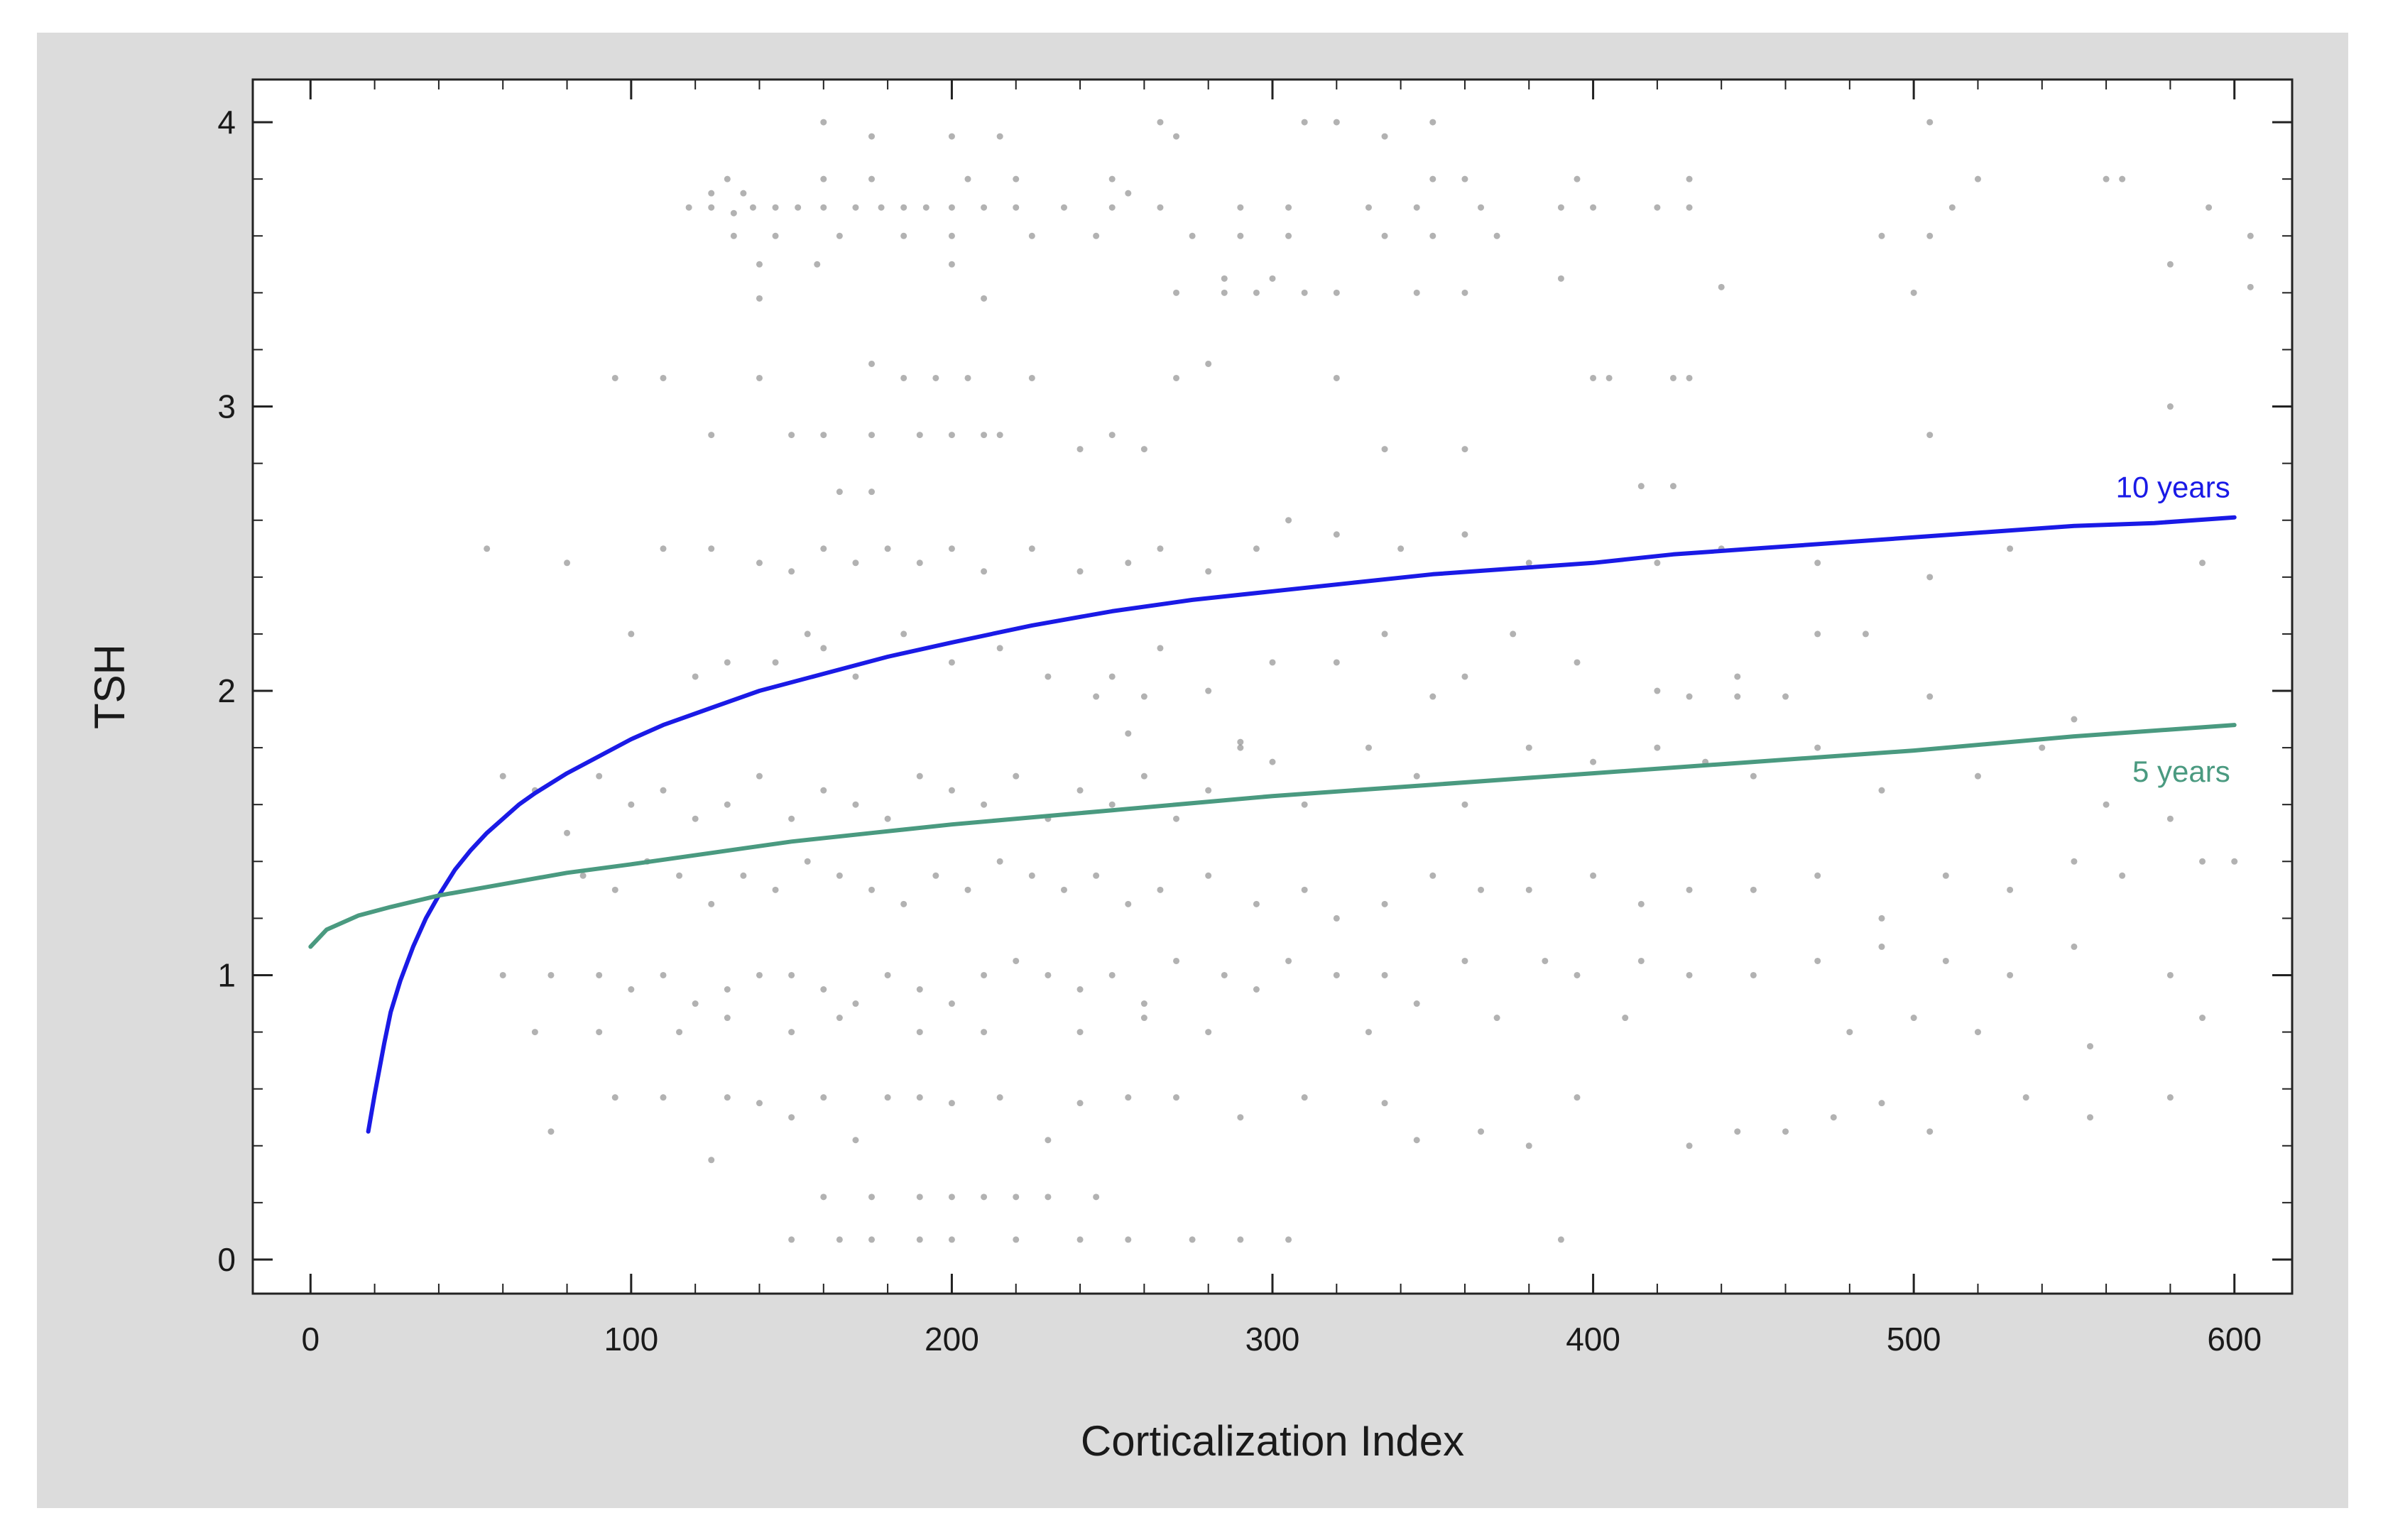 Image resolution: width=2388 pixels, height=1540 pixels. Describe the element at coordinates (1272, 836) in the screenshot. I see `series-line-5-years` at that location.